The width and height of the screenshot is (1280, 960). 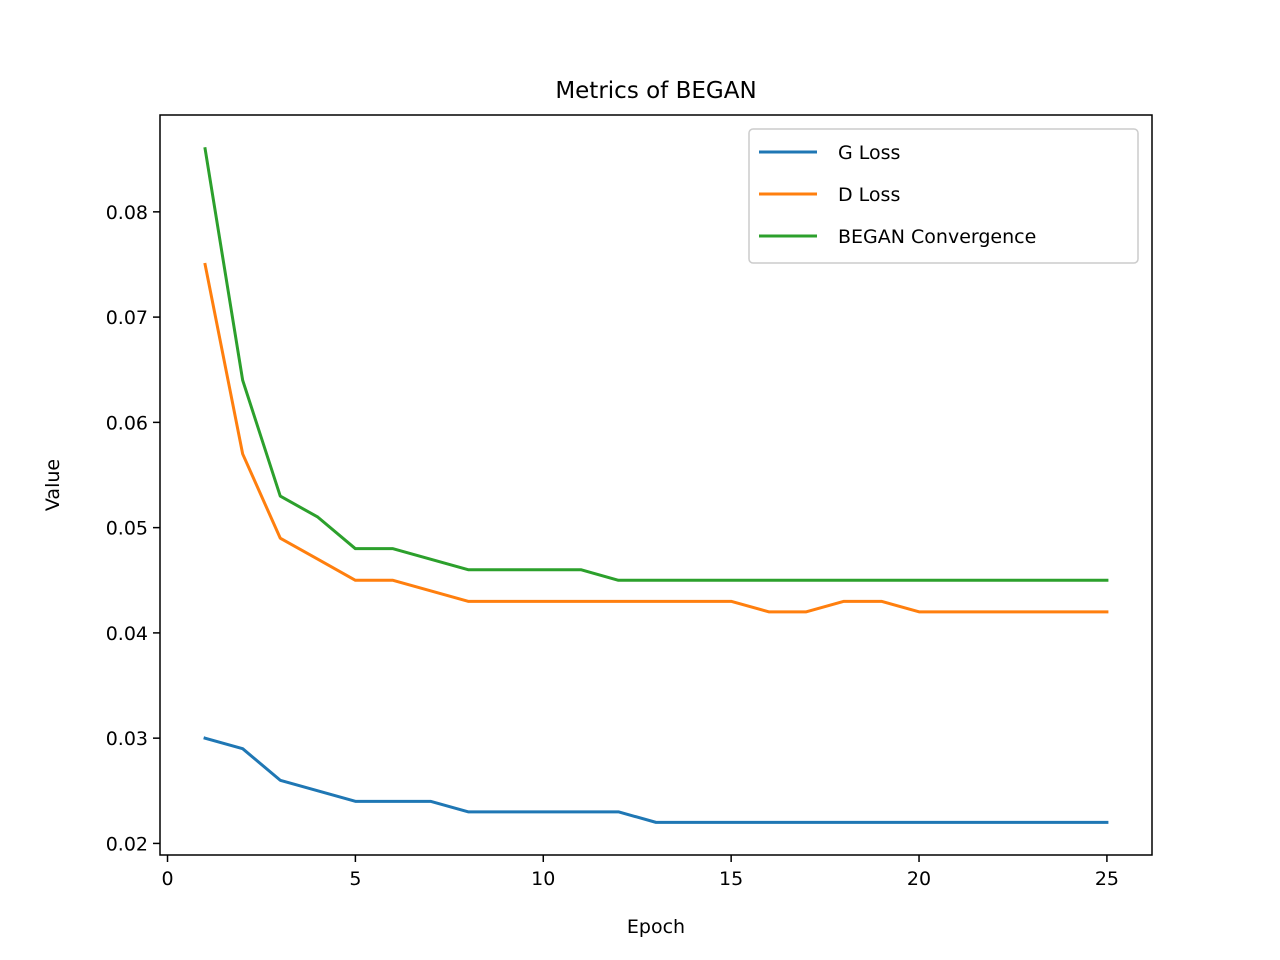 What do you see at coordinates (53, 485) in the screenshot?
I see `y-axis-label: Value` at bounding box center [53, 485].